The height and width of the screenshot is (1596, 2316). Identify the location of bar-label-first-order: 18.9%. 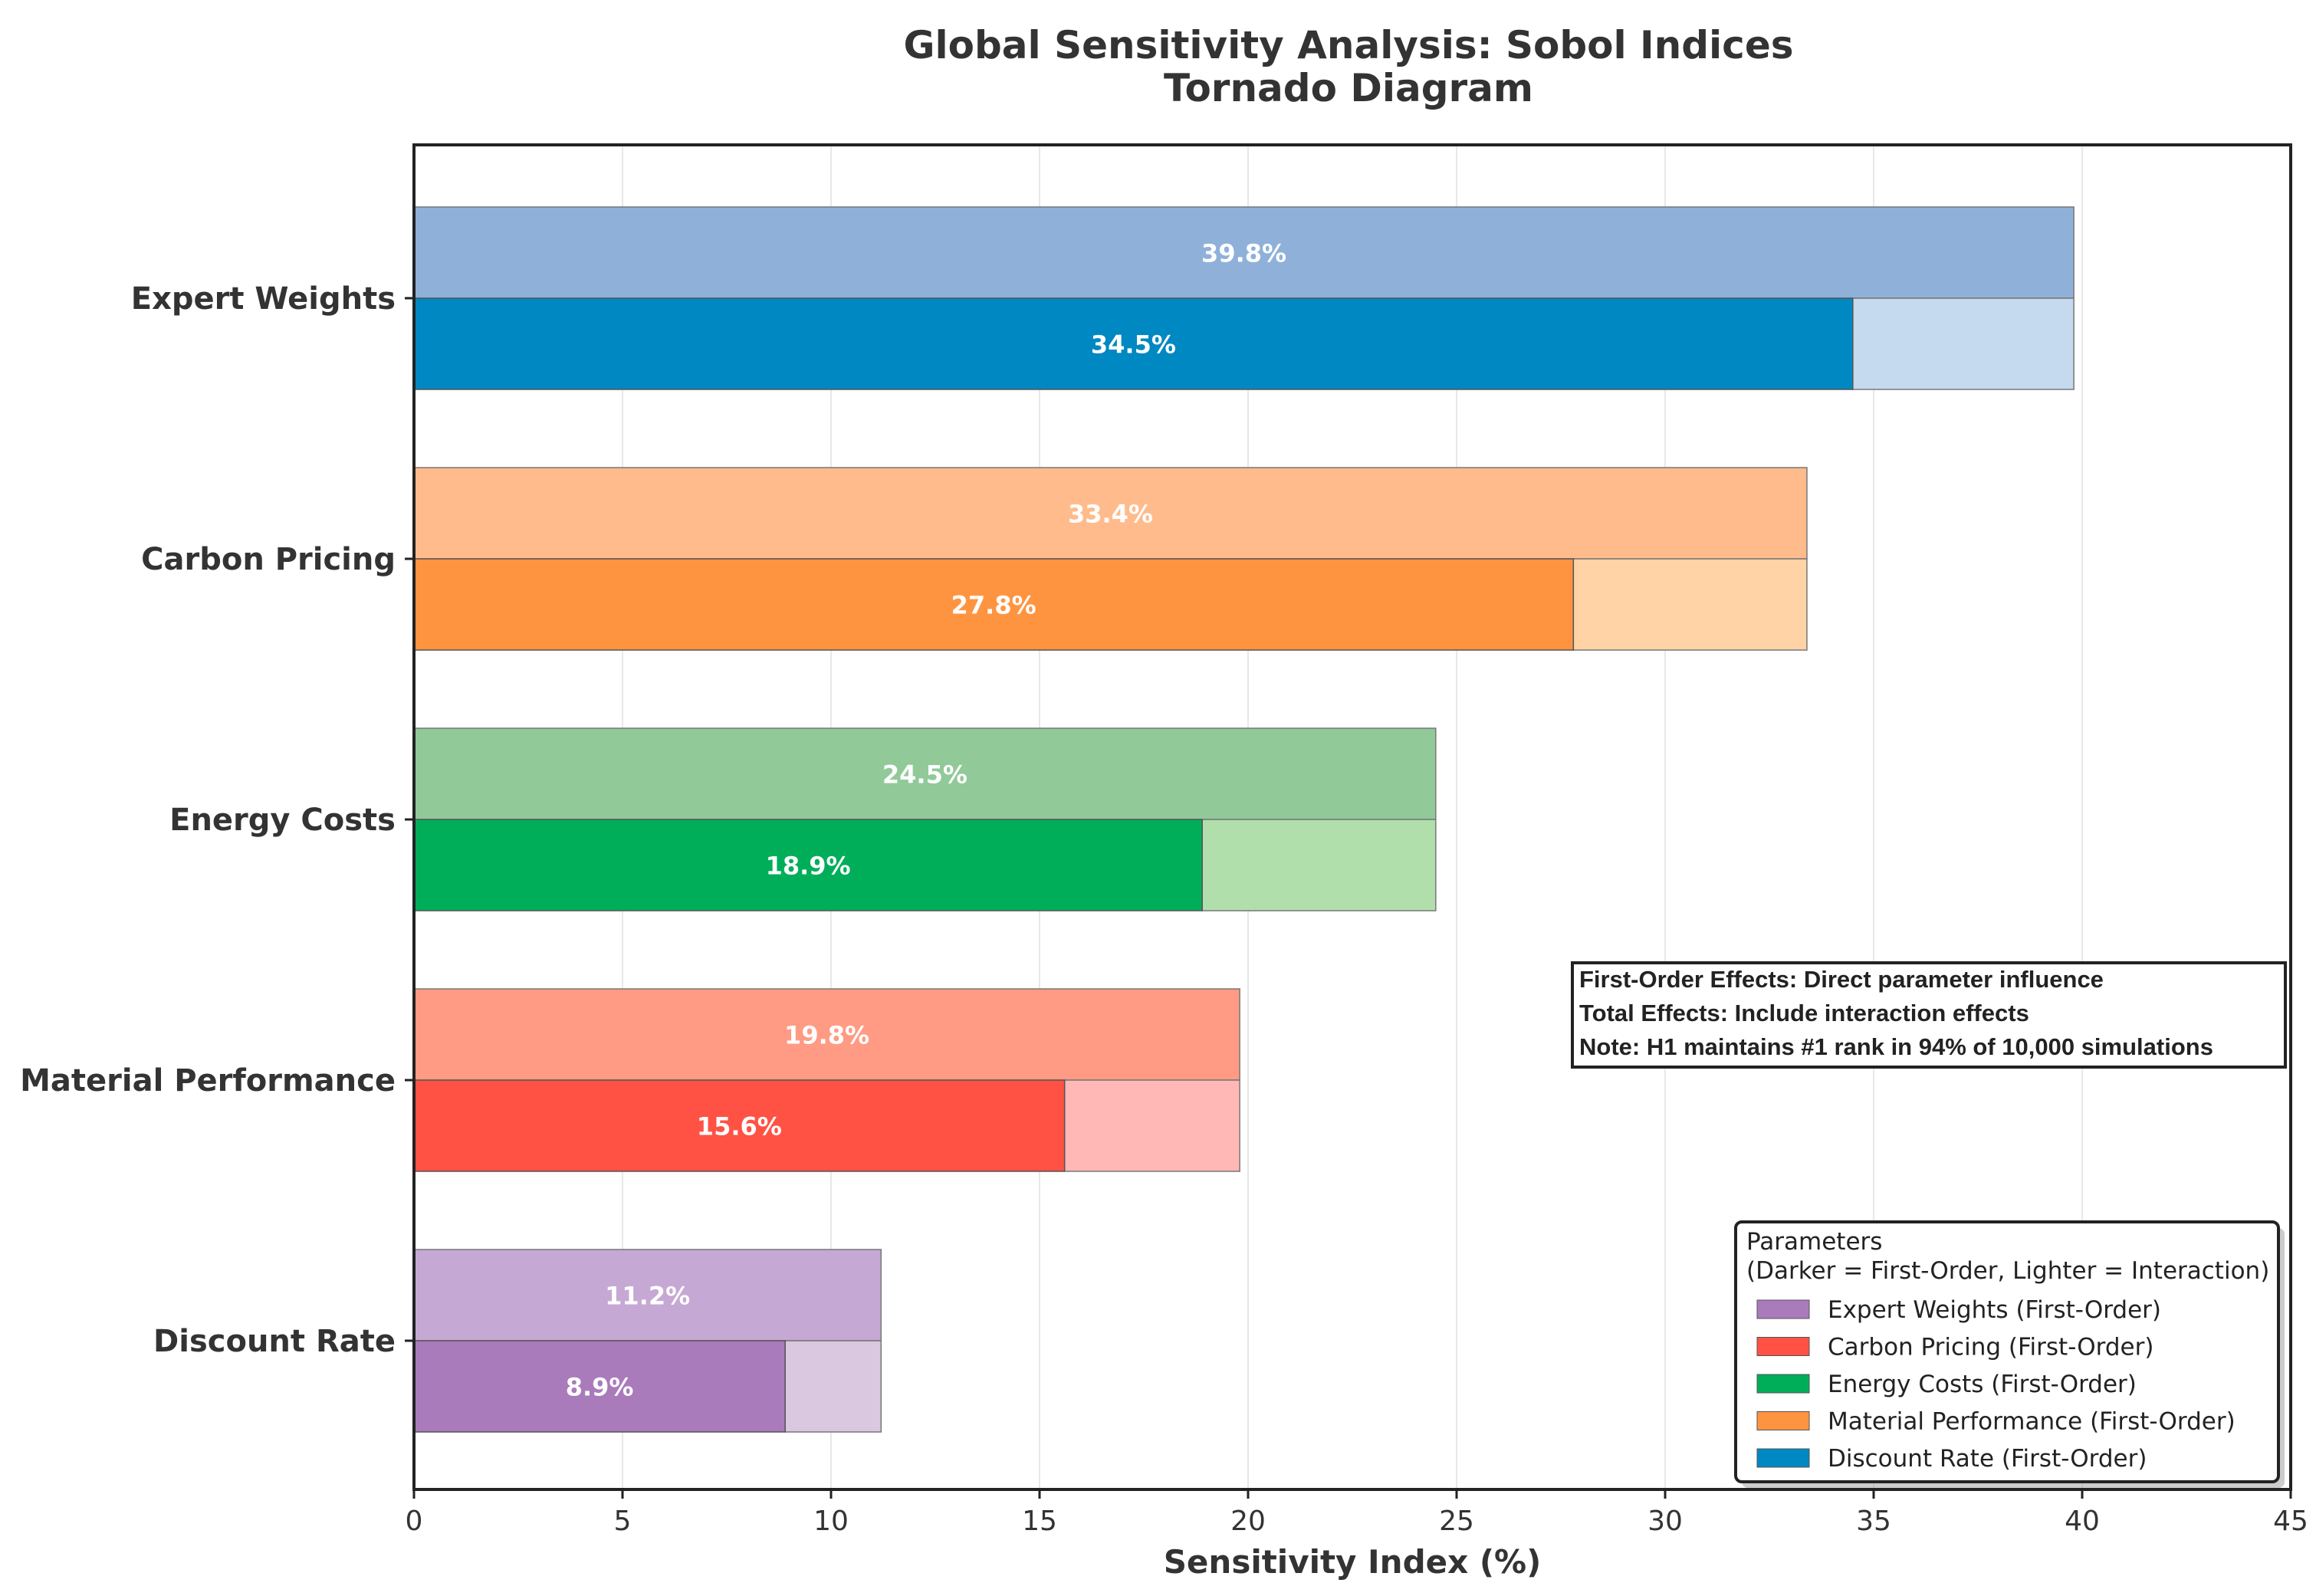
(808, 866).